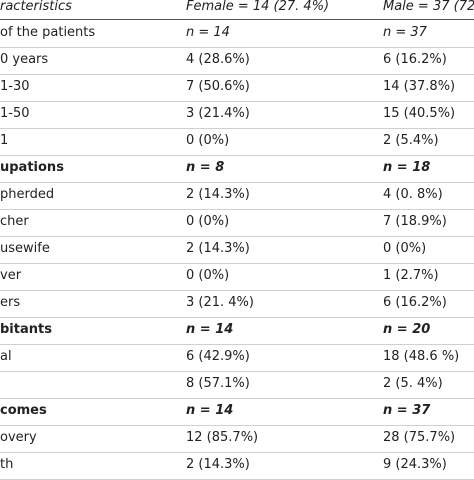 The width and height of the screenshot is (474, 480). Describe the element at coordinates (26, 329) in the screenshot. I see `row-label: bitants` at that location.